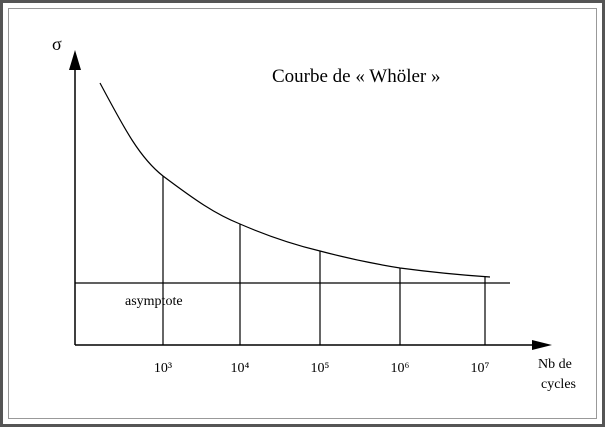 This screenshot has width=605, height=427. What do you see at coordinates (356, 76) in the screenshot?
I see `title: Courbe de « Whöler »` at bounding box center [356, 76].